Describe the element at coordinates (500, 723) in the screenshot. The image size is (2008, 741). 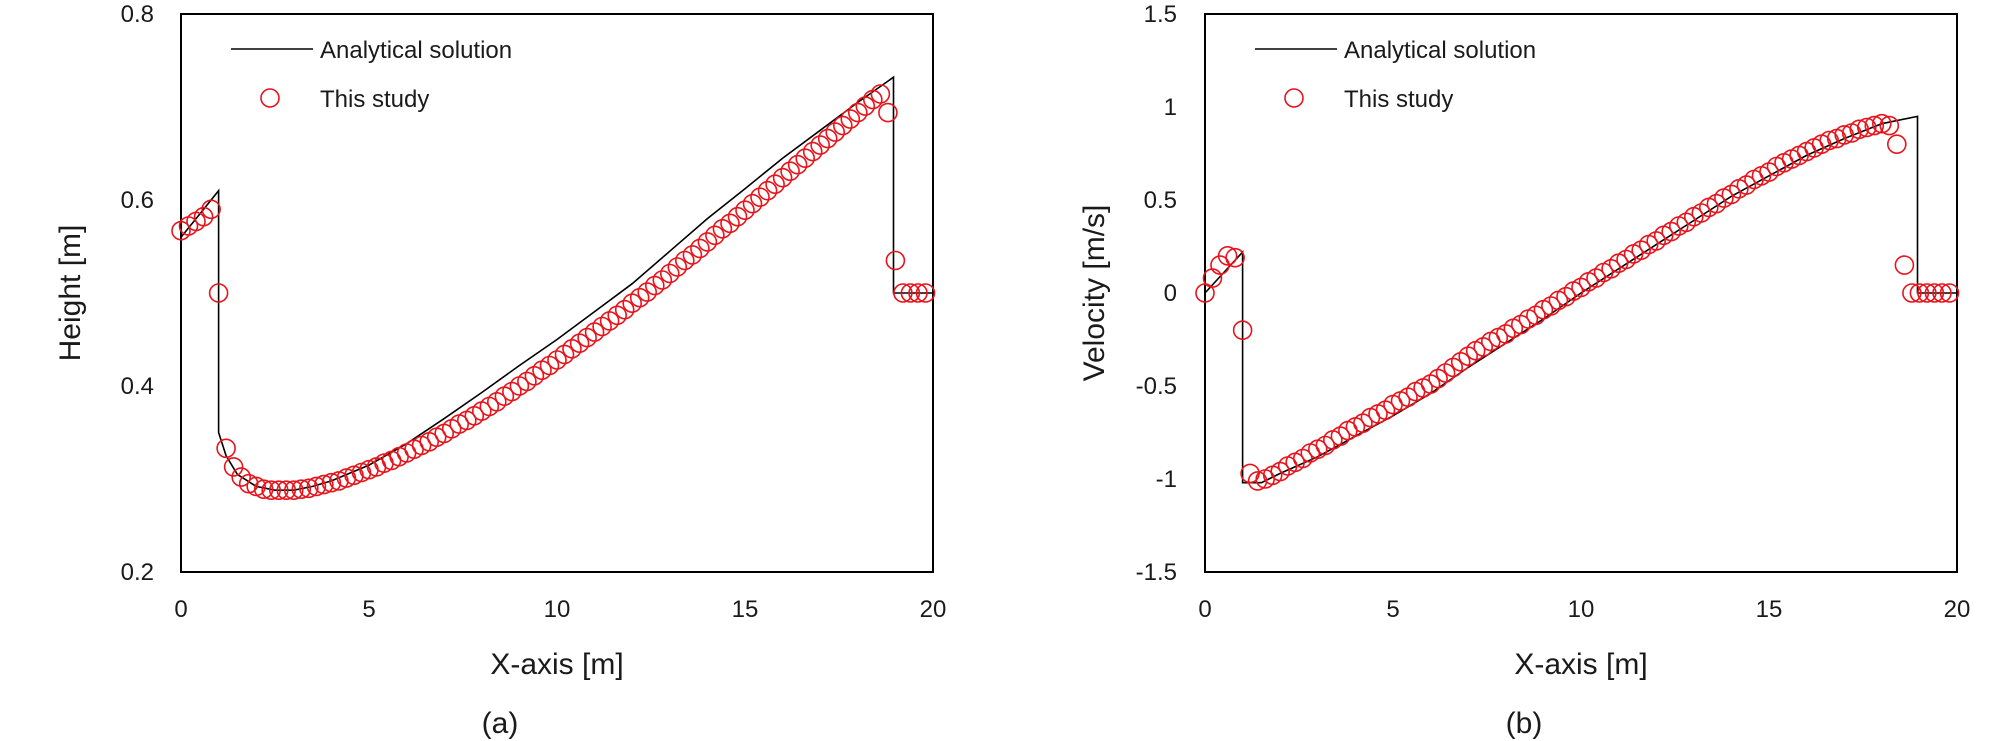
I see `chart-a-panel-label: (a)` at that location.